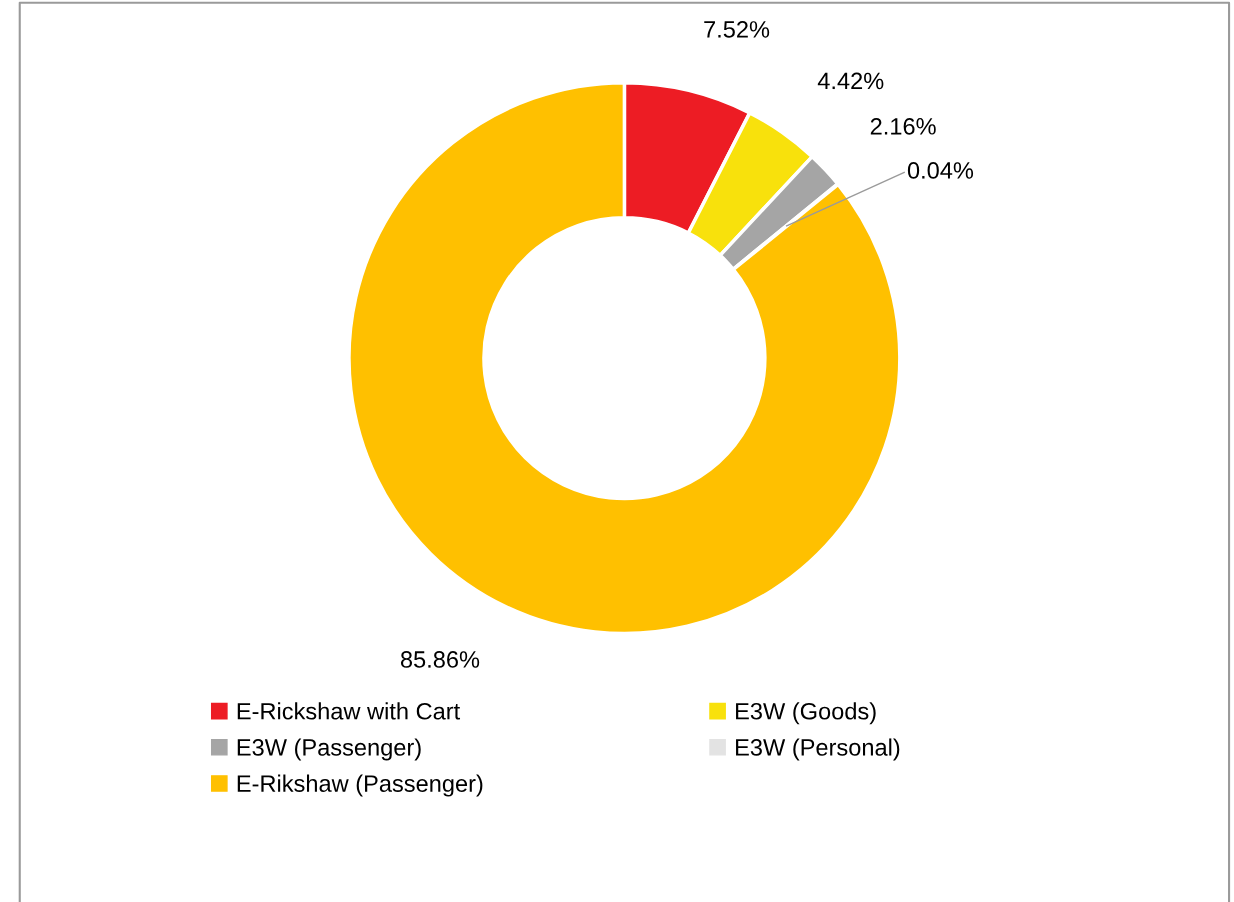 The height and width of the screenshot is (902, 1234). Describe the element at coordinates (903, 126) in the screenshot. I see `data-label: 2.16%` at that location.